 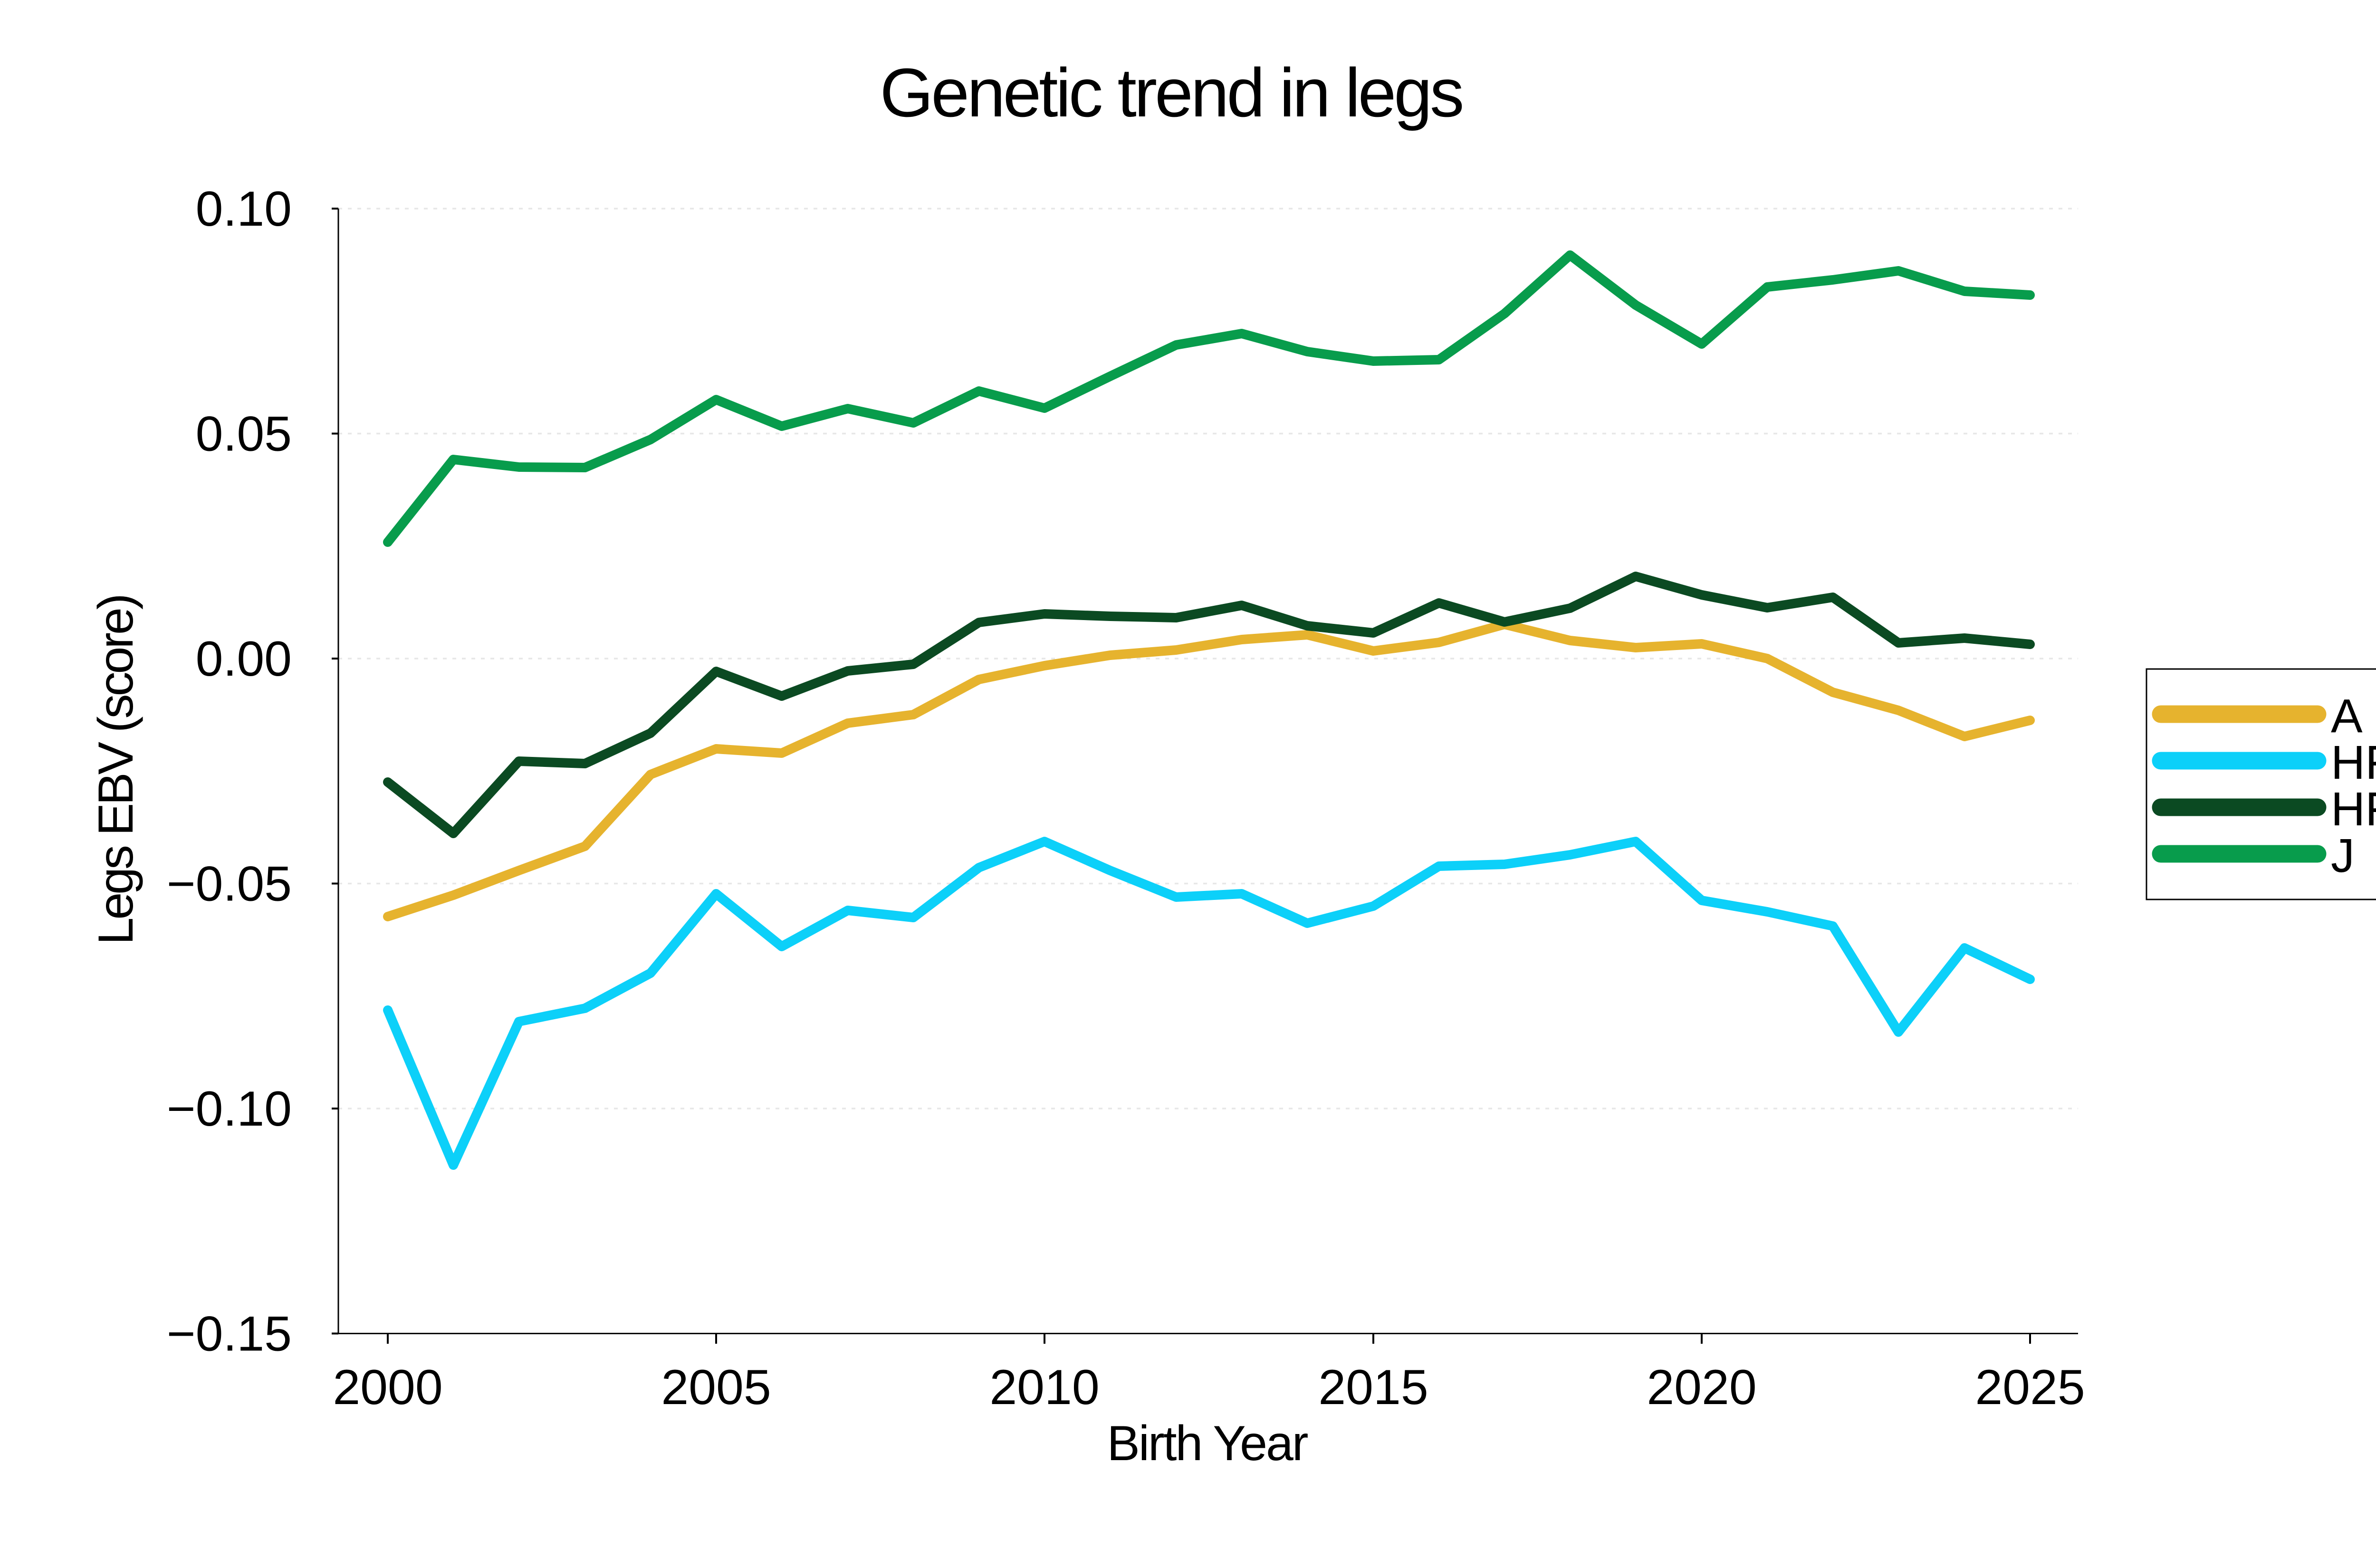 I want to click on svg-text: 0.00, so click(x=244, y=659).